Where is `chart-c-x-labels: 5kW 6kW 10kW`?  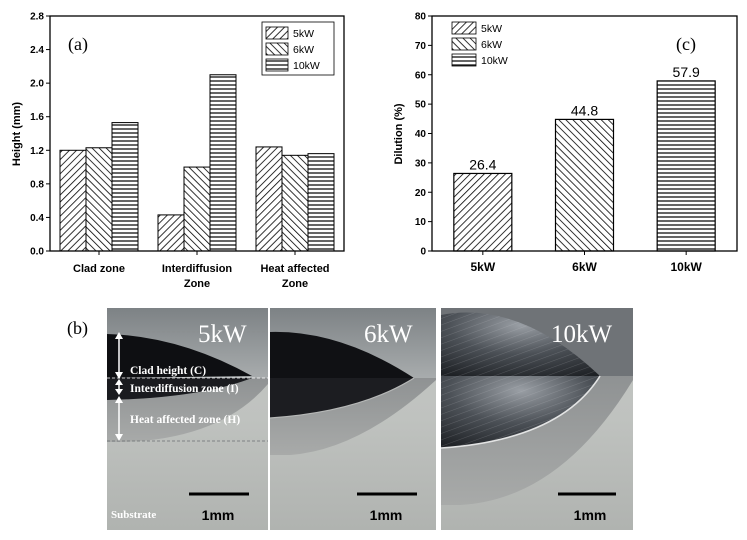
chart-c-x-labels: 5kW 6kW 10kW is located at coordinates (586, 262).